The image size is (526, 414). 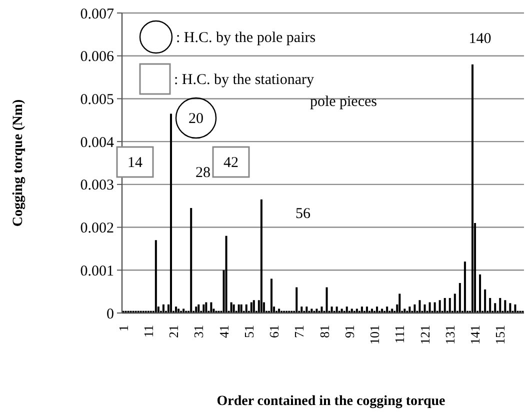 I want to click on annotation: 140, so click(x=480, y=39).